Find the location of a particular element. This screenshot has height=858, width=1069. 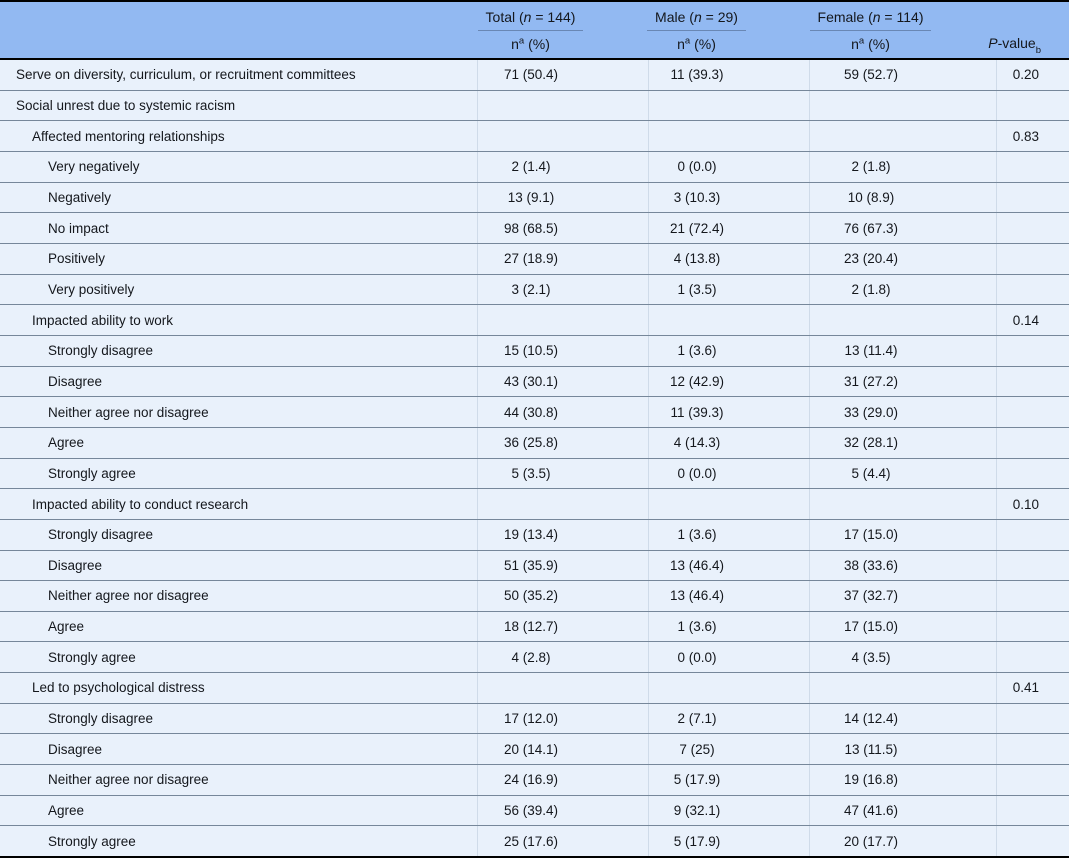

female-group-label: Female (n = 114) is located at coordinates (870, 19).